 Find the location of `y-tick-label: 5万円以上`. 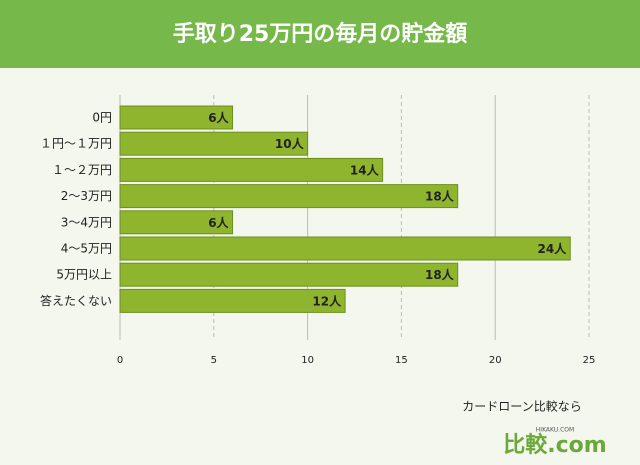

y-tick-label: 5万円以上 is located at coordinates (84, 275).